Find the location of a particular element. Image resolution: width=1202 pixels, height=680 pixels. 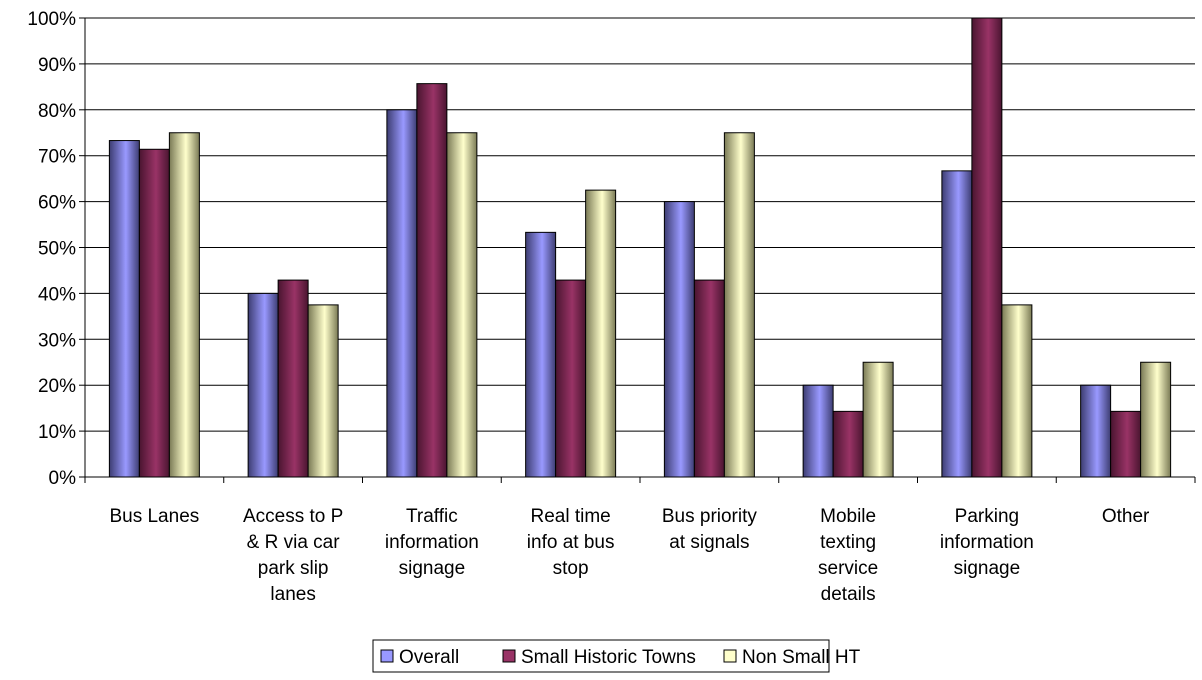

x-category-label: Access to P & R via car park slip lanes is located at coordinates (293, 555).